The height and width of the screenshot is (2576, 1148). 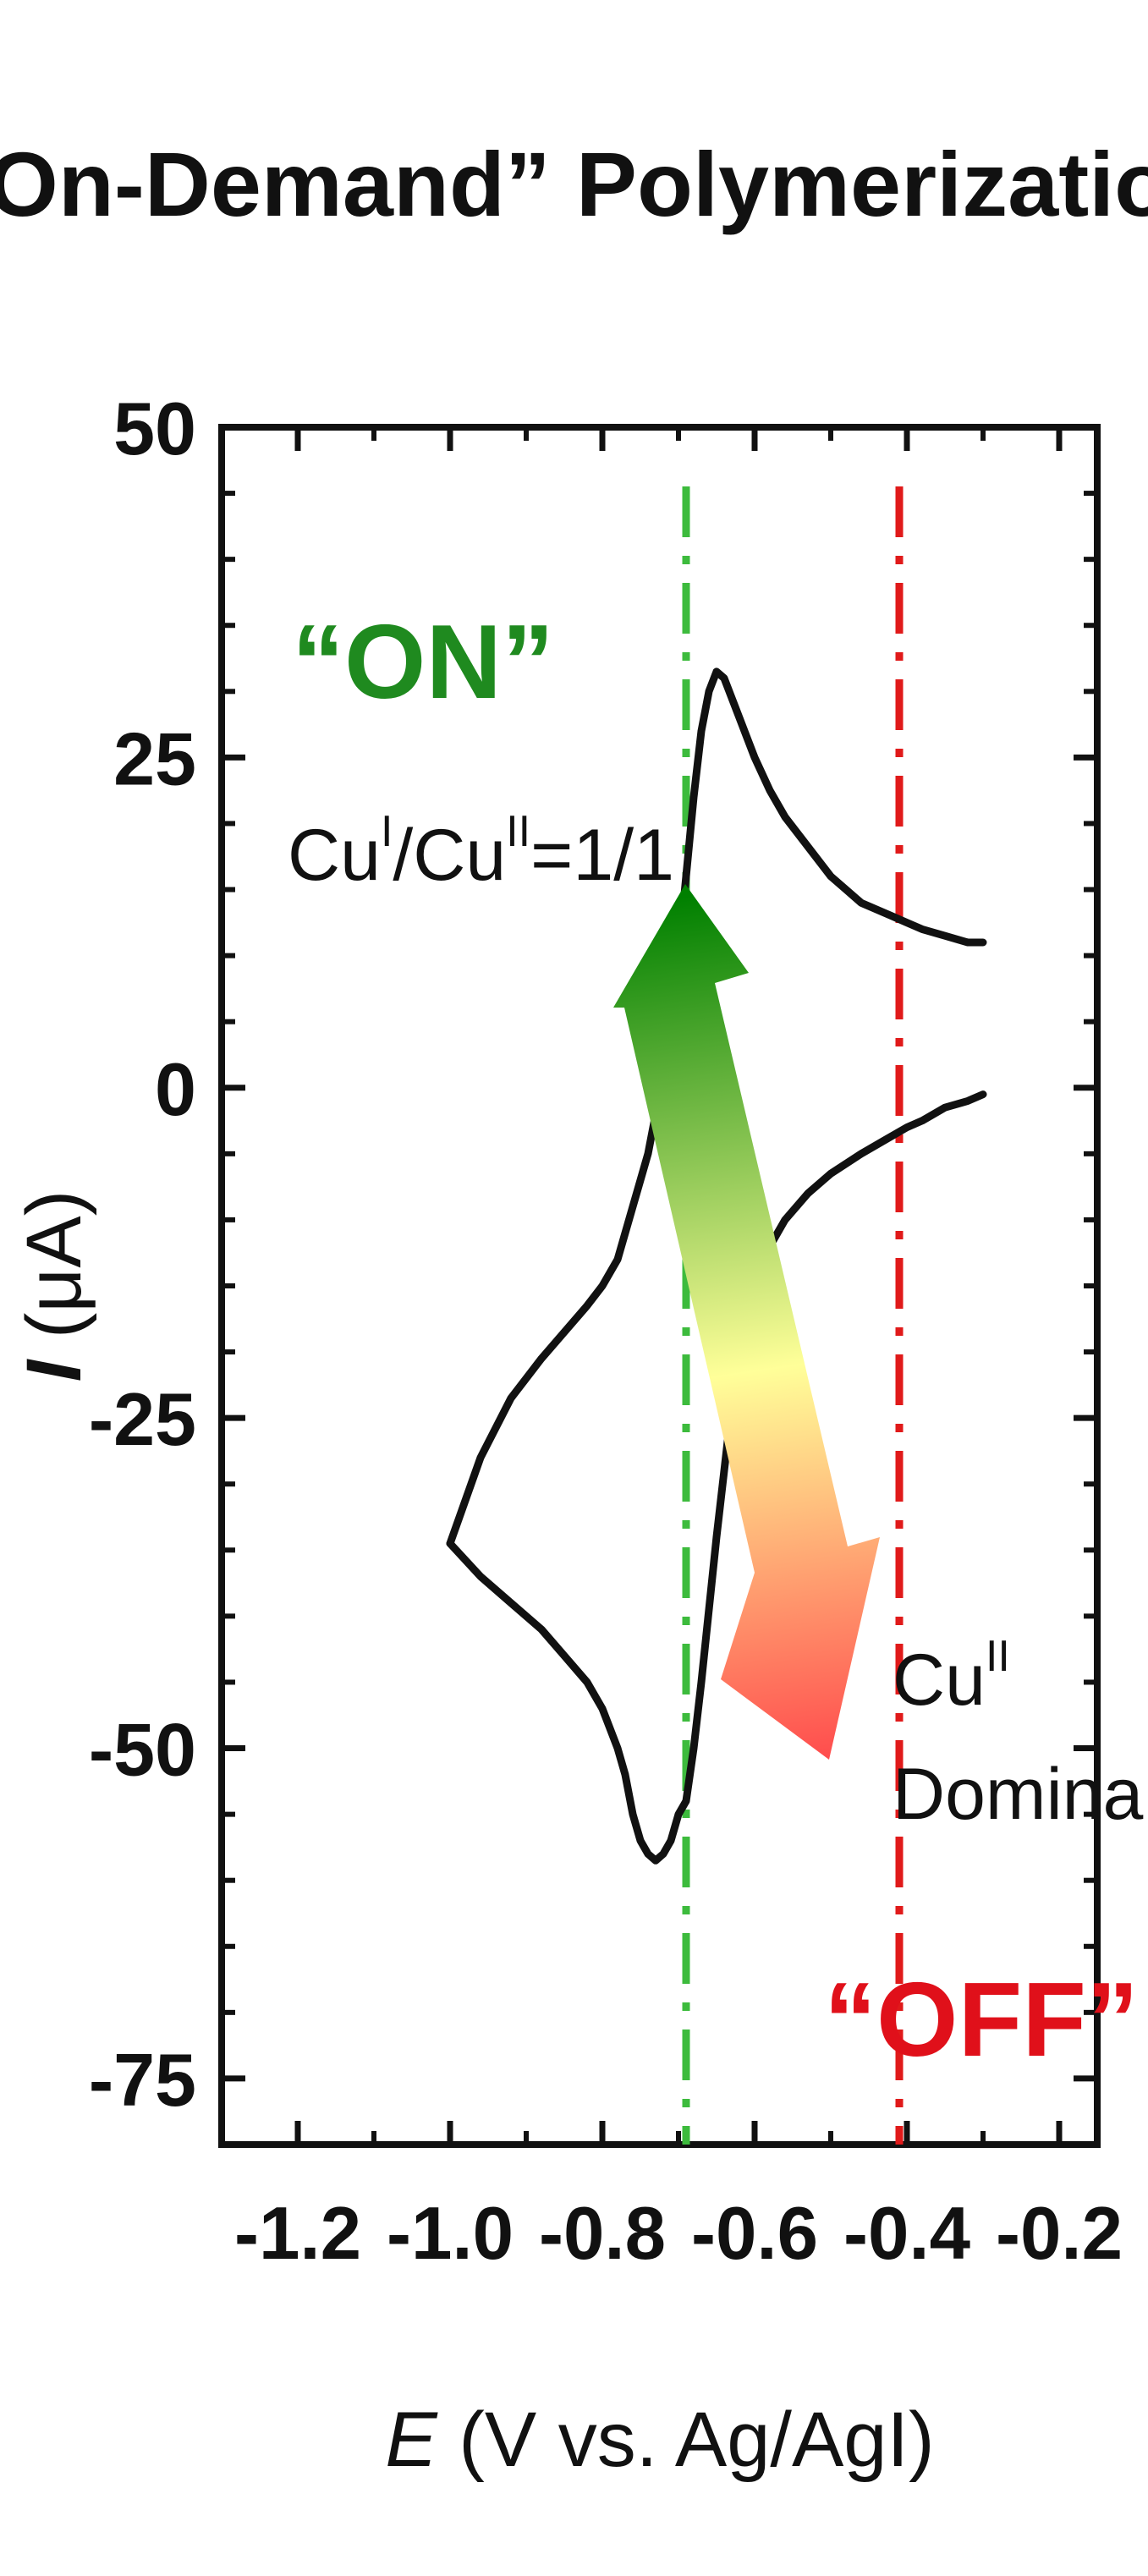 What do you see at coordinates (951, 1677) in the screenshot?
I see `cu2-label: CuII` at bounding box center [951, 1677].